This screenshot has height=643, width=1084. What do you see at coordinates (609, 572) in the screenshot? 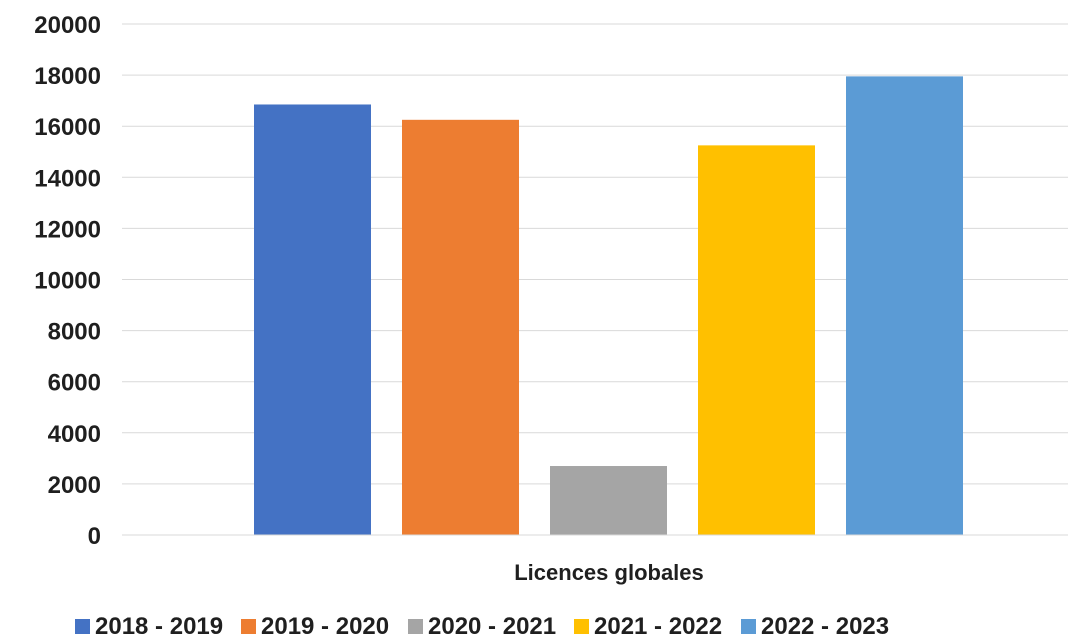
I see `x-axis-category-label: Licences globales` at bounding box center [609, 572].